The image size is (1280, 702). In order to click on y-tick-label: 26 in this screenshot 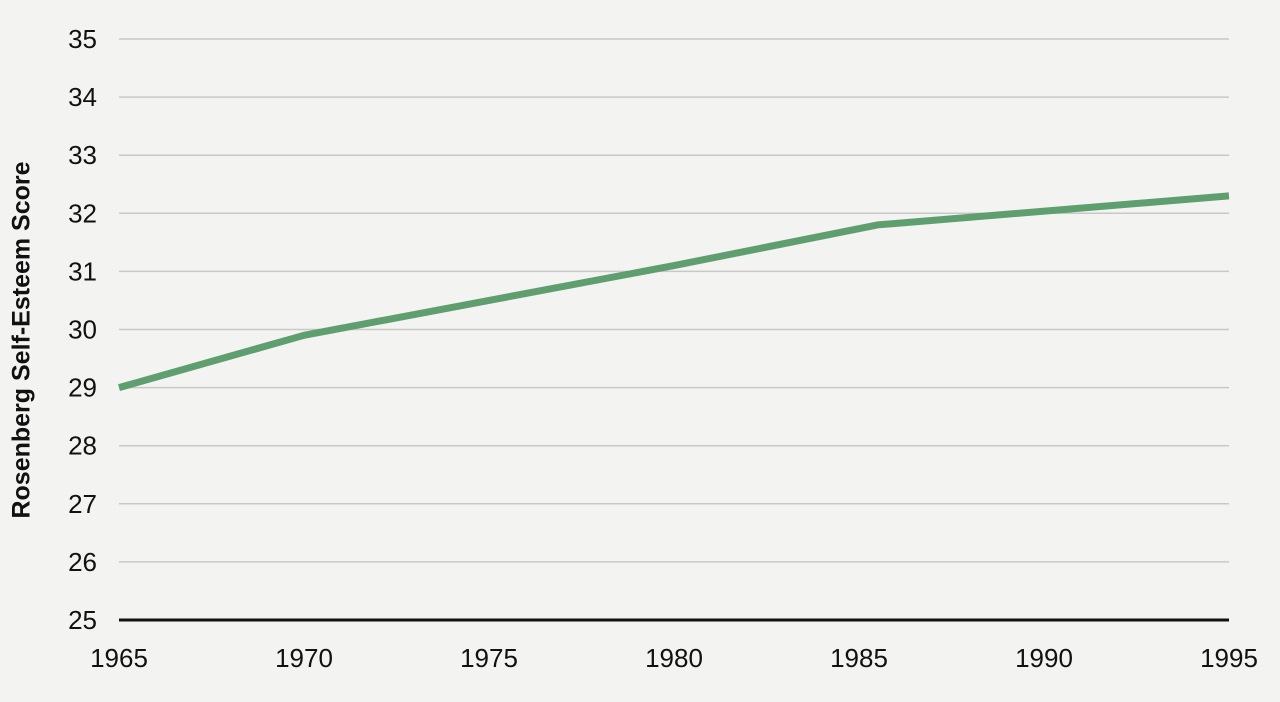, I will do `click(82, 562)`.